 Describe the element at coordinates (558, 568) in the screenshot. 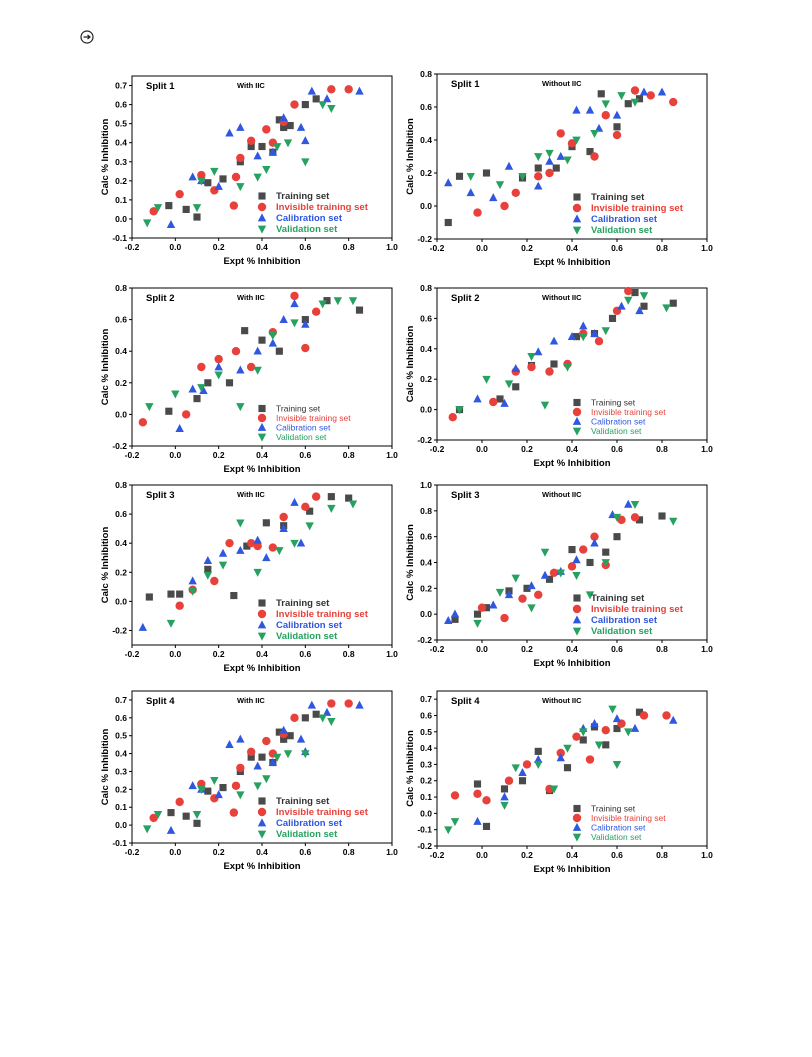

I see `series-invisible-training-set` at that location.